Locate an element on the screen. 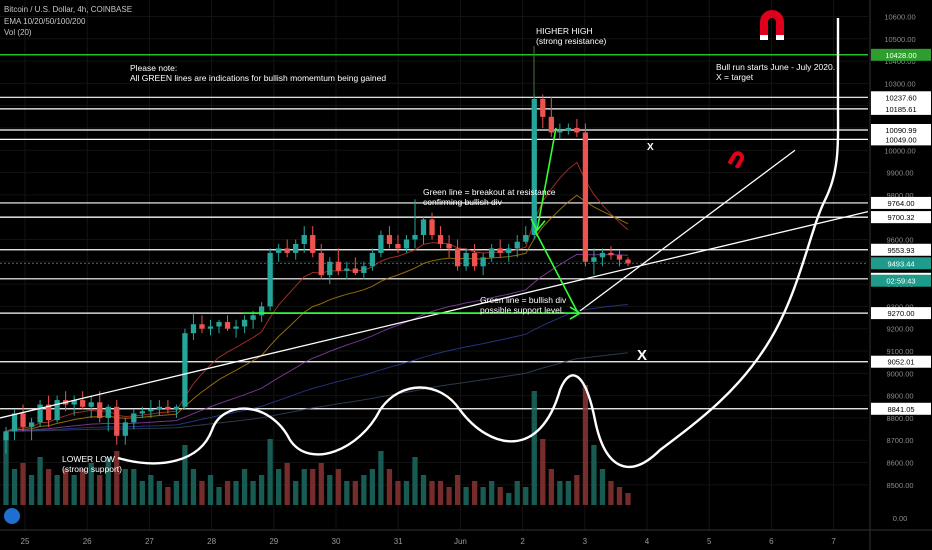 The image size is (932, 550). level-tag-label: 9052.01 is located at coordinates (900, 362).